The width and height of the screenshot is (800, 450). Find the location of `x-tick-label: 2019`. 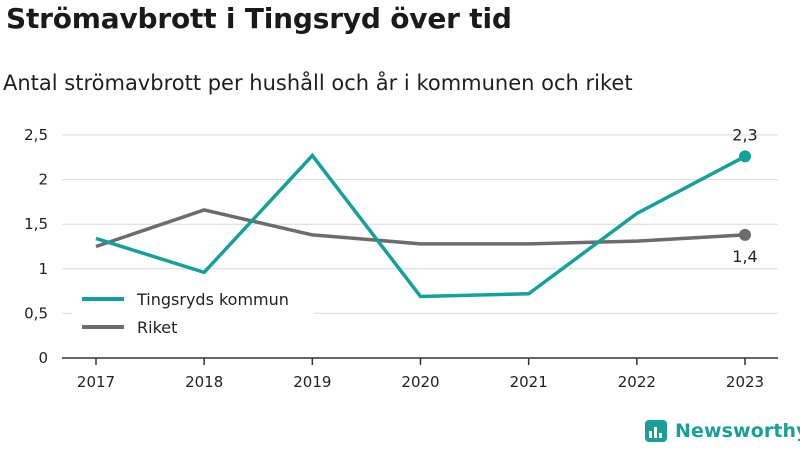

x-tick-label: 2019 is located at coordinates (312, 382).